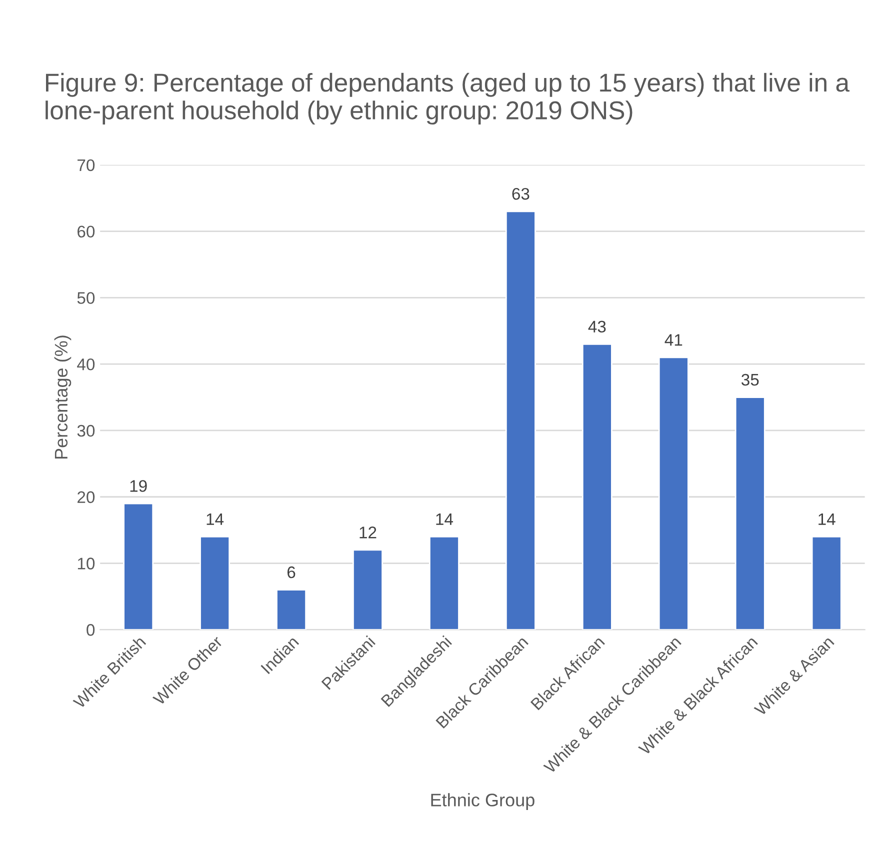 Image resolution: width=878 pixels, height=859 pixels. What do you see at coordinates (750, 380) in the screenshot?
I see `data-label: 35` at bounding box center [750, 380].